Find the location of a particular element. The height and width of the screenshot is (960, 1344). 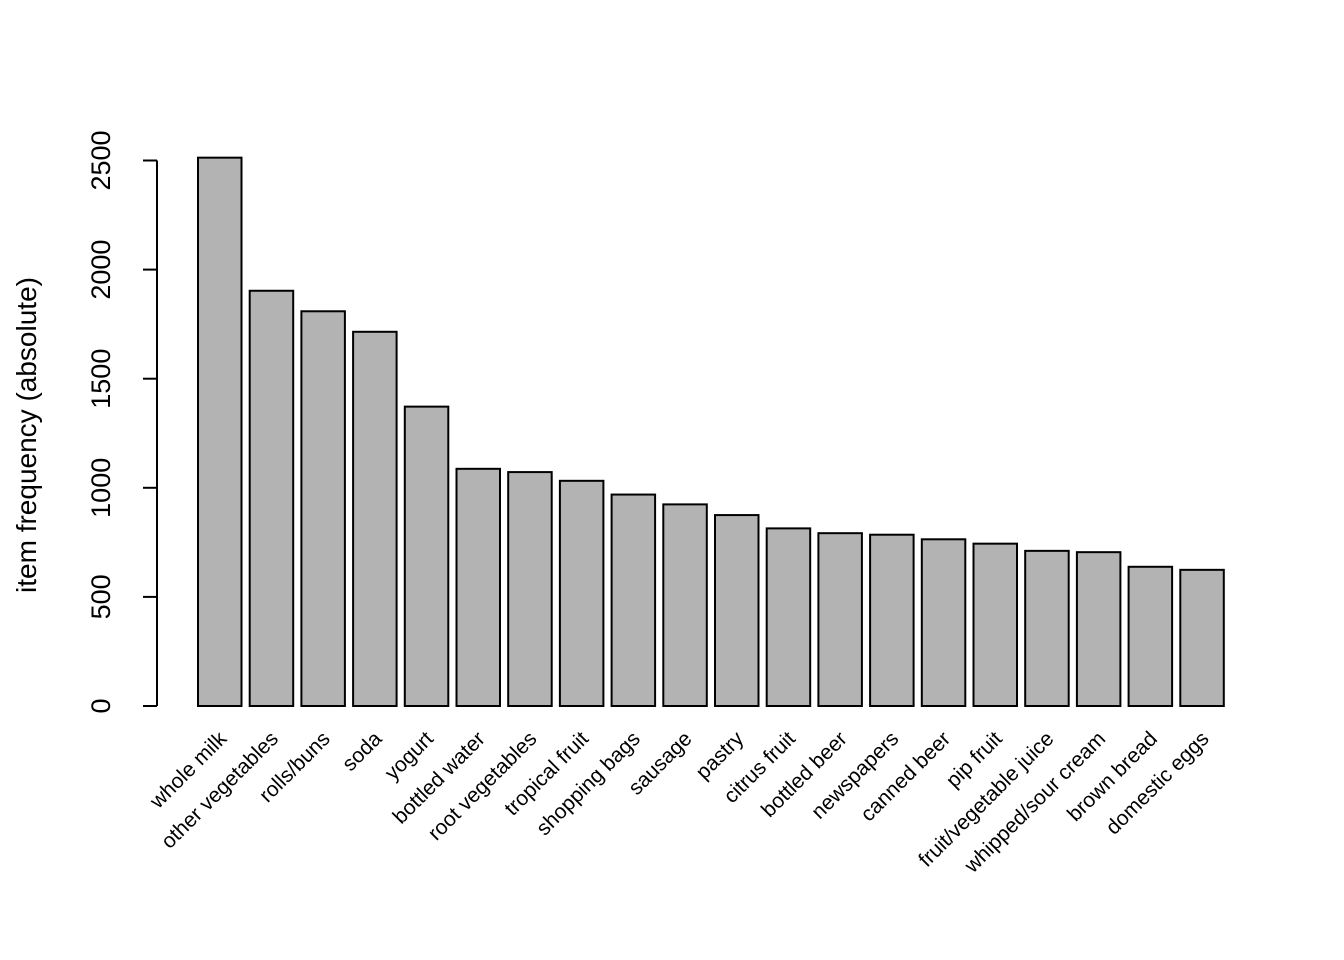

y-tick-label: 1000 is located at coordinates (101, 488).